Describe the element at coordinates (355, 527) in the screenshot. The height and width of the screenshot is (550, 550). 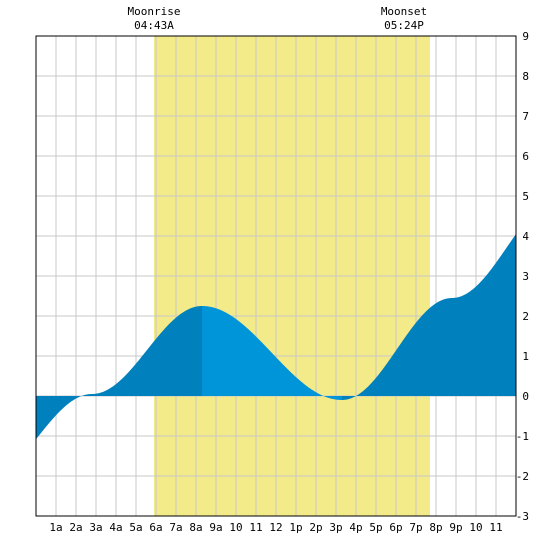
I see `x-tick-label: 4p` at that location.